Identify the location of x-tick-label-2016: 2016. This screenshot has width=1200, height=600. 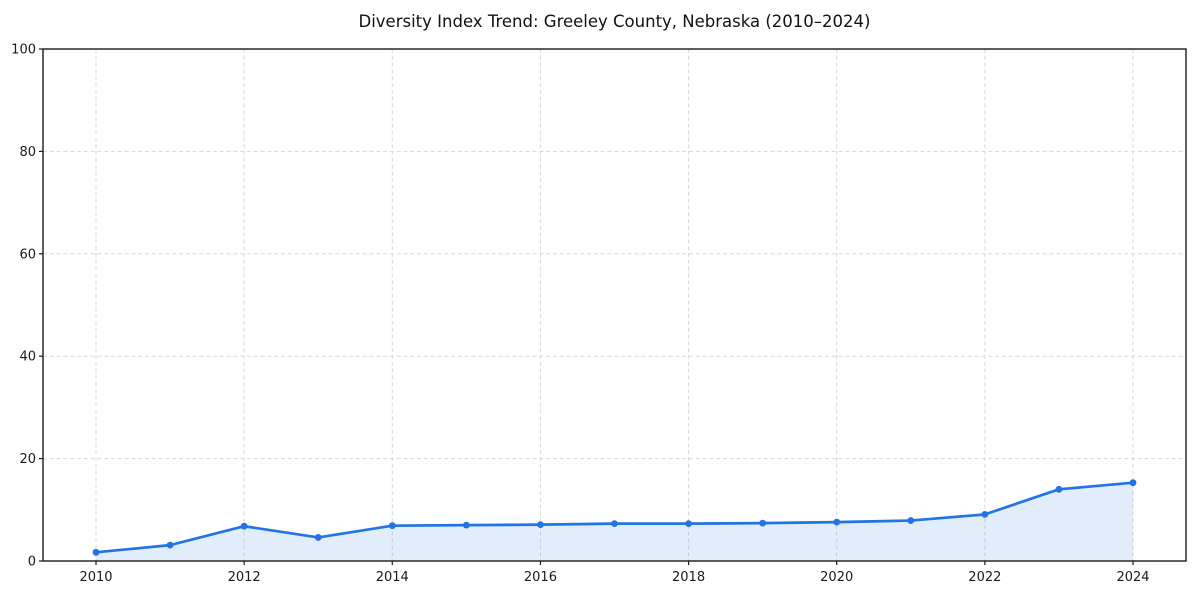
(540, 577).